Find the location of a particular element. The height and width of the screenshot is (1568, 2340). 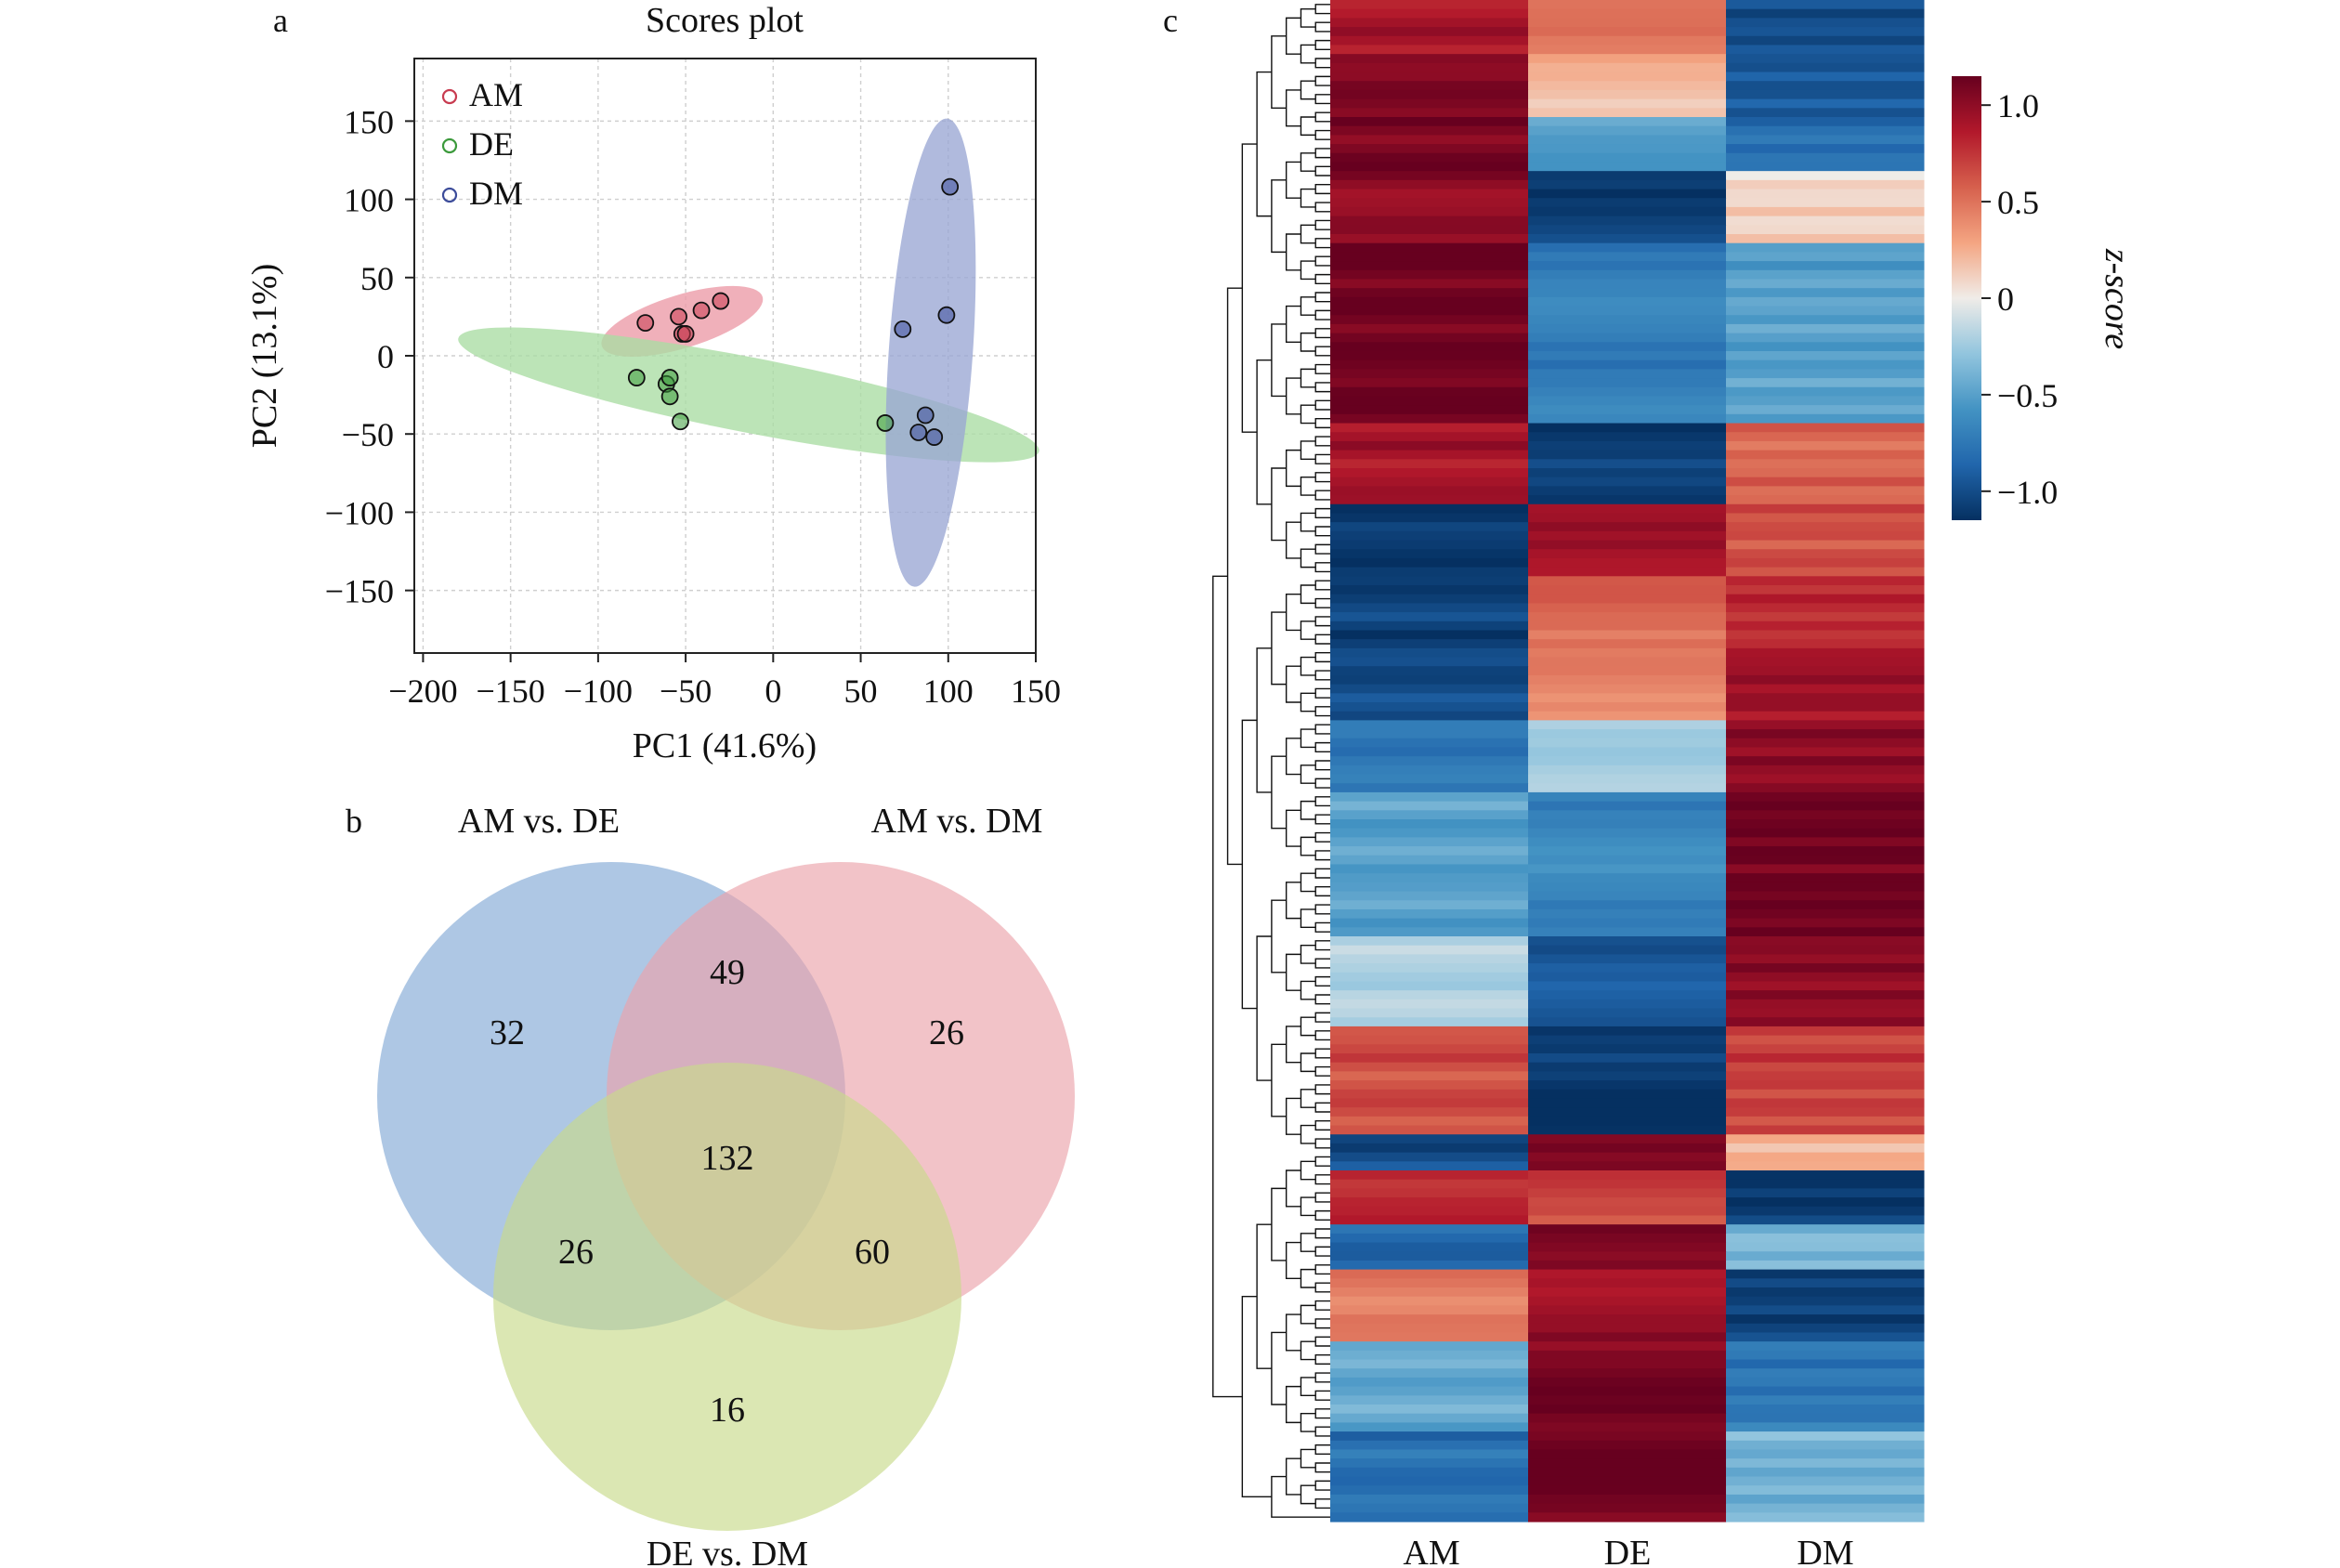

scatter-point-dm is located at coordinates (918, 432).